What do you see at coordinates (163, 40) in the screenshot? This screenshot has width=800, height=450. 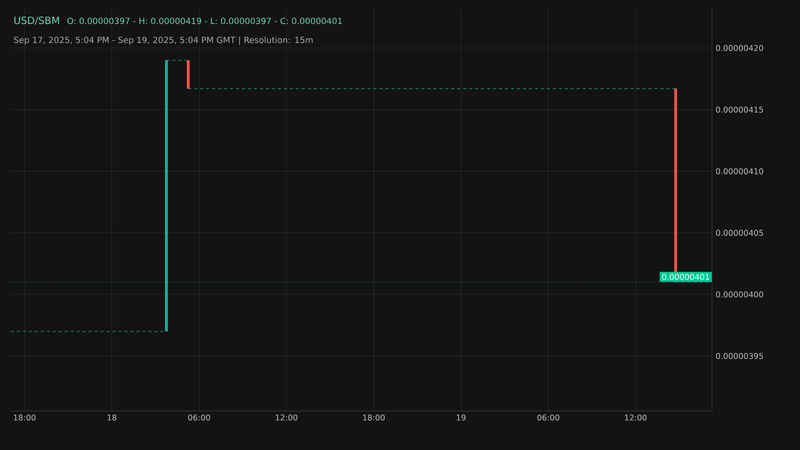 I see `text: Sep 17, 2025, 5:04 PM - Sep 19, 2025, 5:04 PM GMT | Resolution: 15m` at bounding box center [163, 40].